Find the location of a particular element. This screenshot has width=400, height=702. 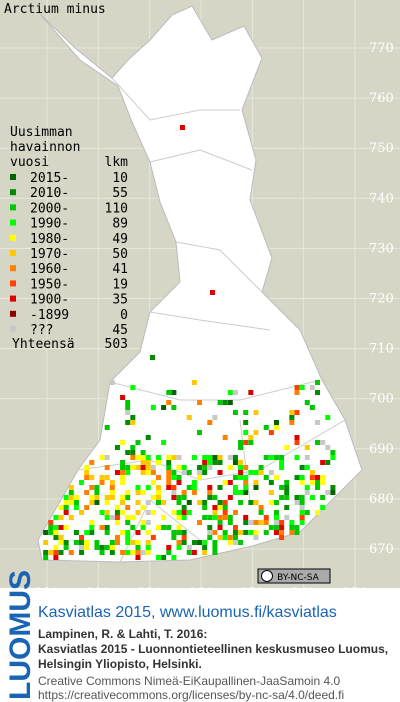

x-tick-label: 360 is located at coordinates (303, 593).